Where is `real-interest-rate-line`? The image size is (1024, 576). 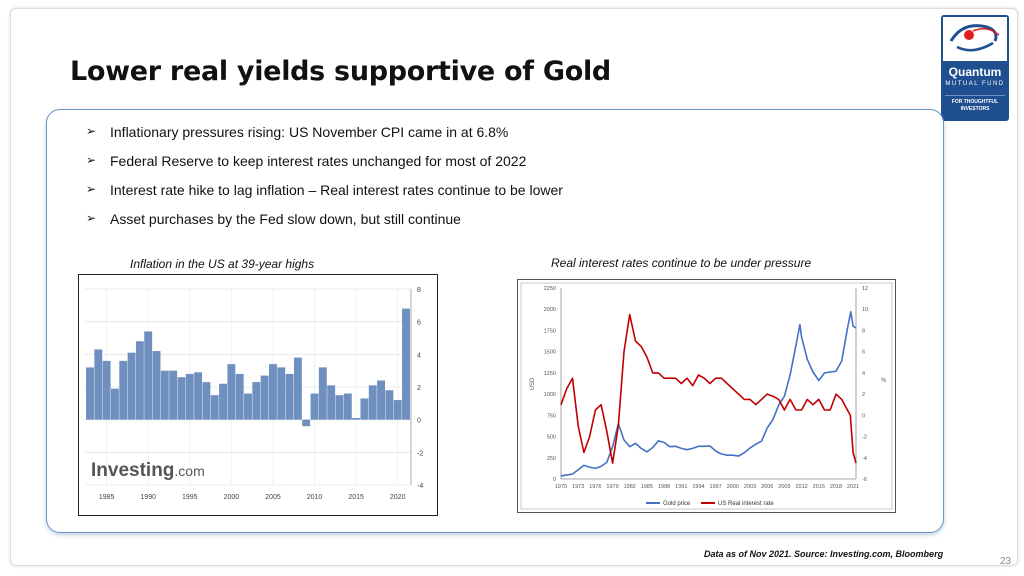 real-interest-rate-line is located at coordinates (708, 388).